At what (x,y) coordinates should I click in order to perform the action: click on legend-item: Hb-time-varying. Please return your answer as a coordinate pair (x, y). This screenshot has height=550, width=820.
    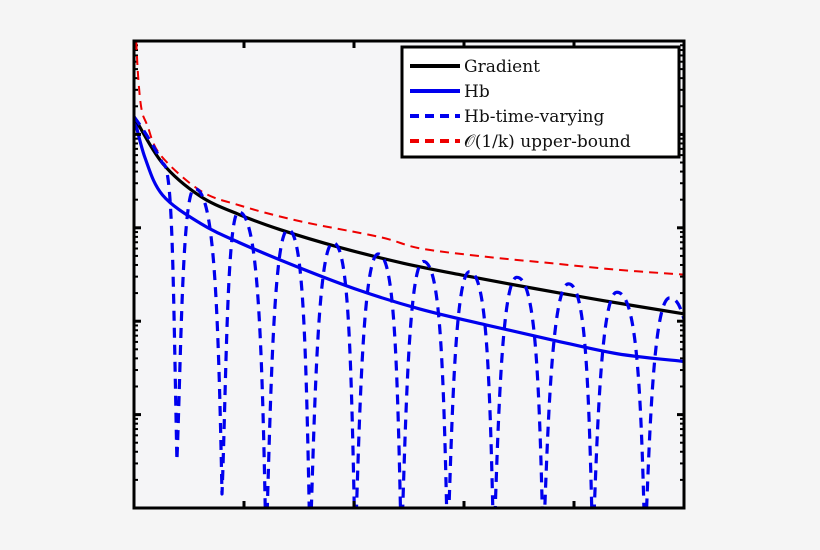
    Looking at the image, I should click on (507, 117).